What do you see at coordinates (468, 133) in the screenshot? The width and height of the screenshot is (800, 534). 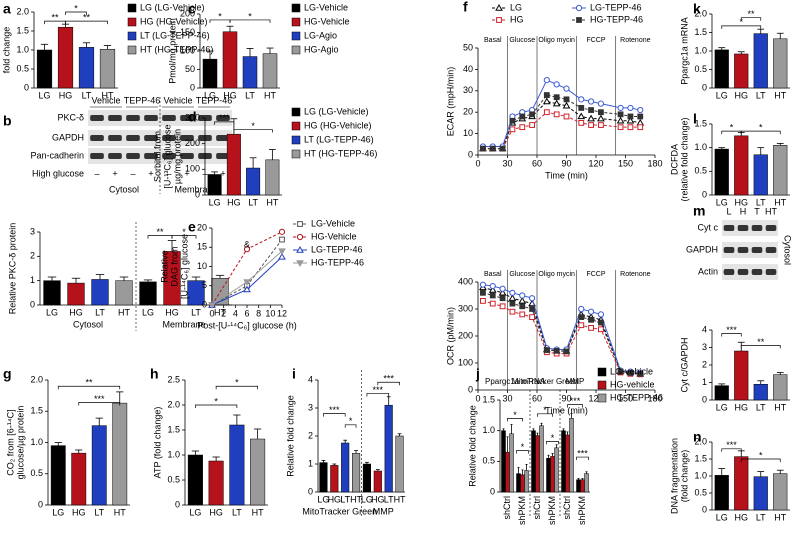 I see `y-tick-label: 10` at bounding box center [468, 133].